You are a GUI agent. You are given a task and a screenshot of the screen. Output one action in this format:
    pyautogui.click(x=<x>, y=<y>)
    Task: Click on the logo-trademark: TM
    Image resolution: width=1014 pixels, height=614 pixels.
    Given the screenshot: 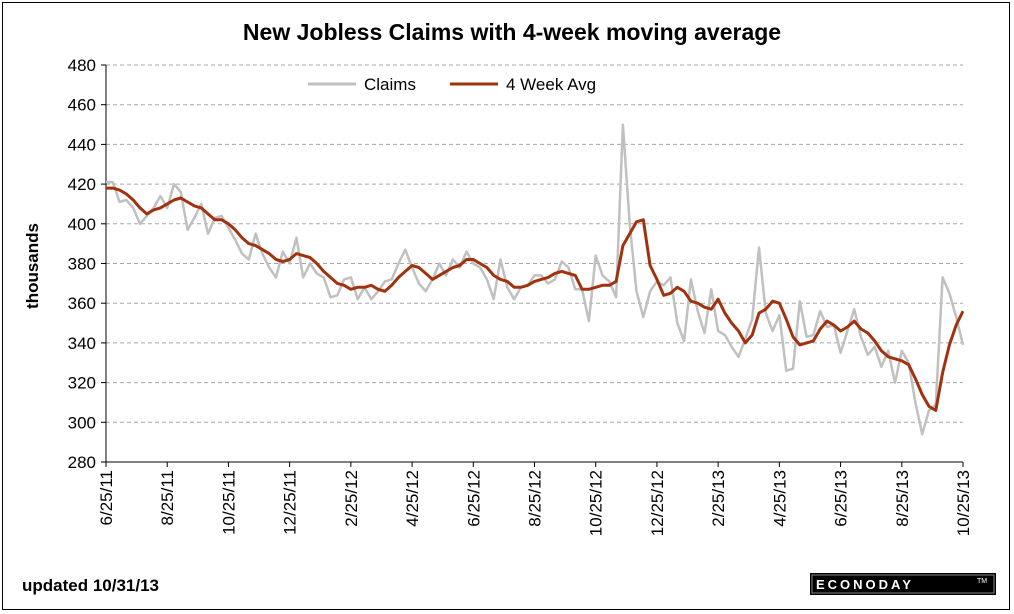 What is the action you would take?
    pyautogui.click(x=982, y=581)
    